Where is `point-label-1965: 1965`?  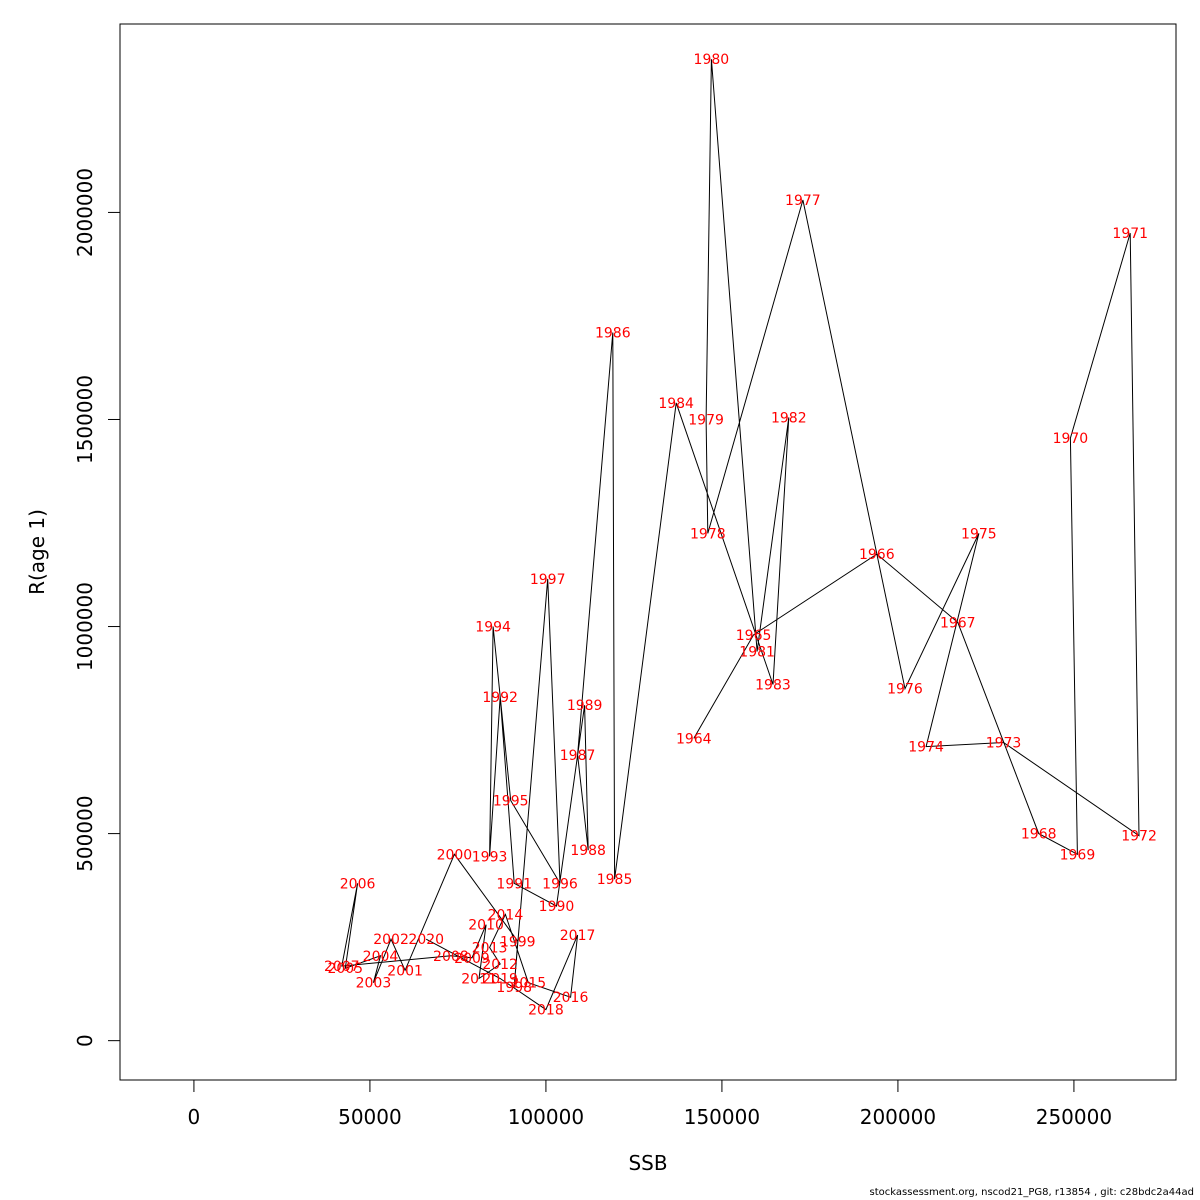
point-label-1965: 1965 is located at coordinates (754, 636).